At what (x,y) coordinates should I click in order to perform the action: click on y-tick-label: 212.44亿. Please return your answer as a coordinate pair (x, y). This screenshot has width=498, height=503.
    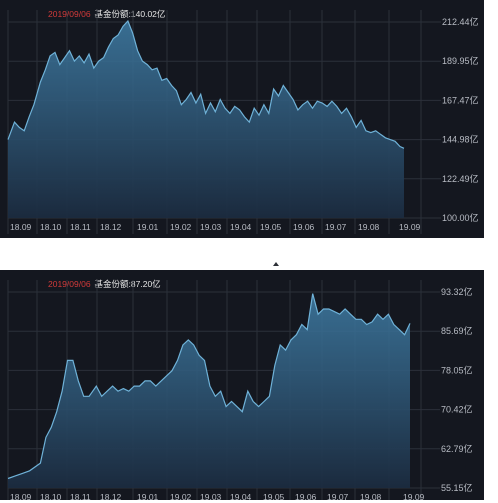
    Looking at the image, I should click on (460, 21).